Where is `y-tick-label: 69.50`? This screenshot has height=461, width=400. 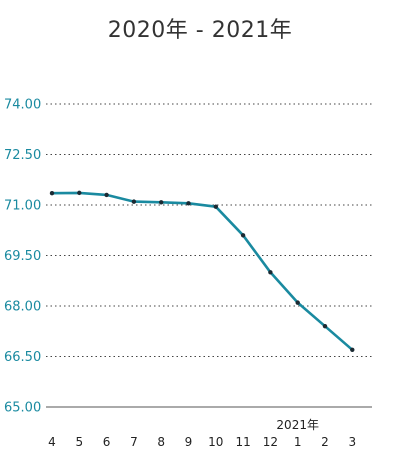
y-tick-label: 69.50 is located at coordinates (22, 256).